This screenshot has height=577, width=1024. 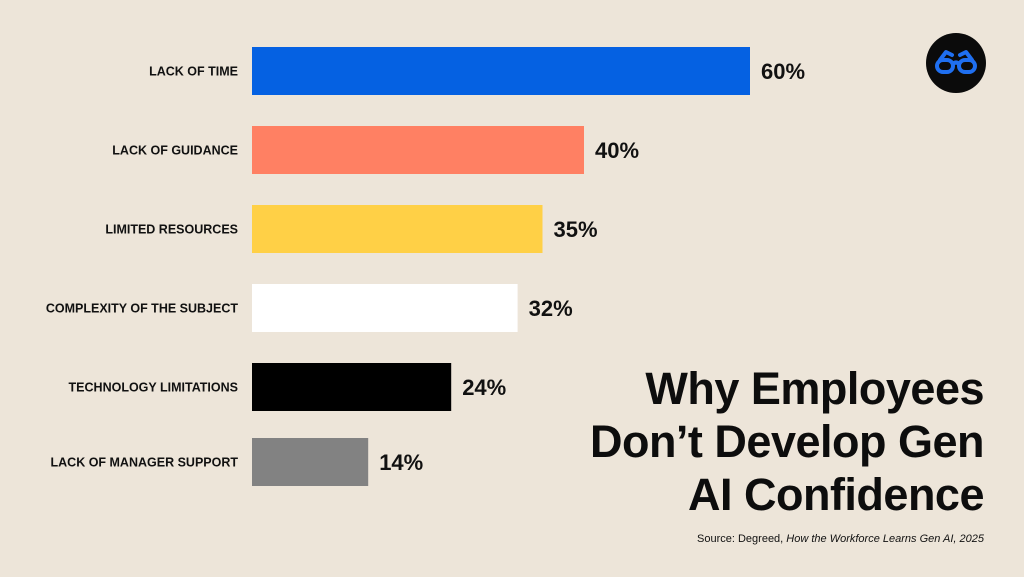 I want to click on value-label-lack-of-manager-support: 14%, so click(x=401, y=462).